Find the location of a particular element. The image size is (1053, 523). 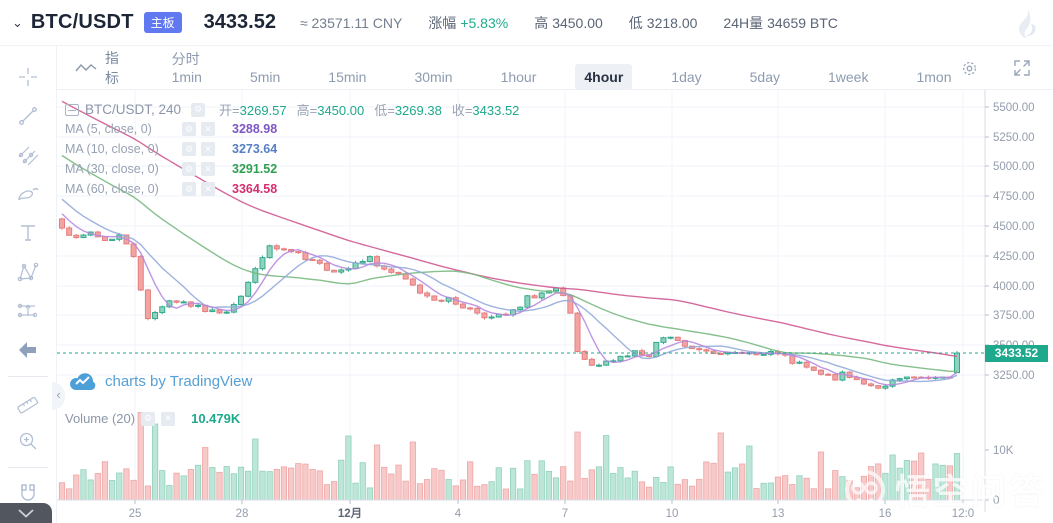

symbol-dropdown-chevron-icon: ⌄ is located at coordinates (17, 22).